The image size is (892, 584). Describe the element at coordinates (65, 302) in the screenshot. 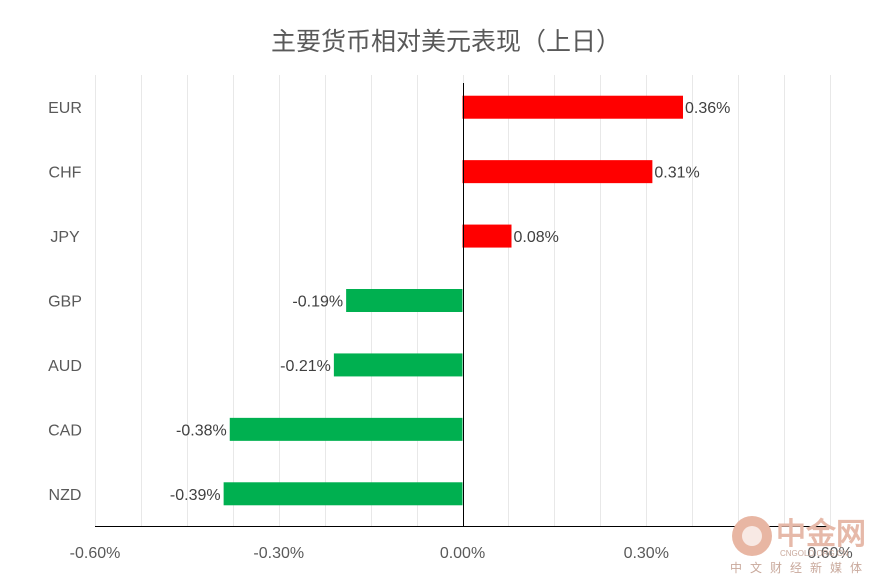

I see `category-label-gbp: GBP` at that location.